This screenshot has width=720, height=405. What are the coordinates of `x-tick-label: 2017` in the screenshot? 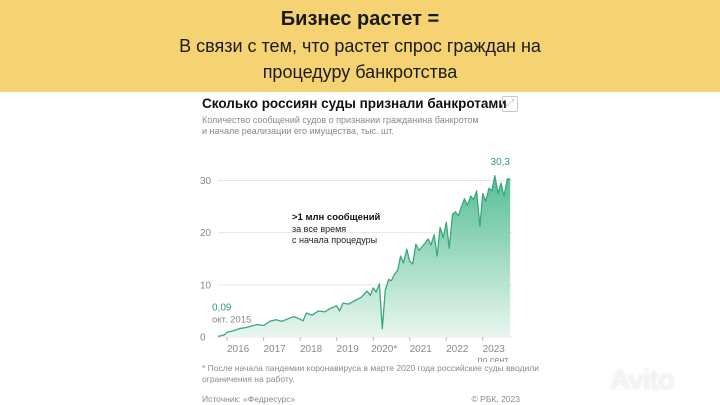 It's located at (274, 349).